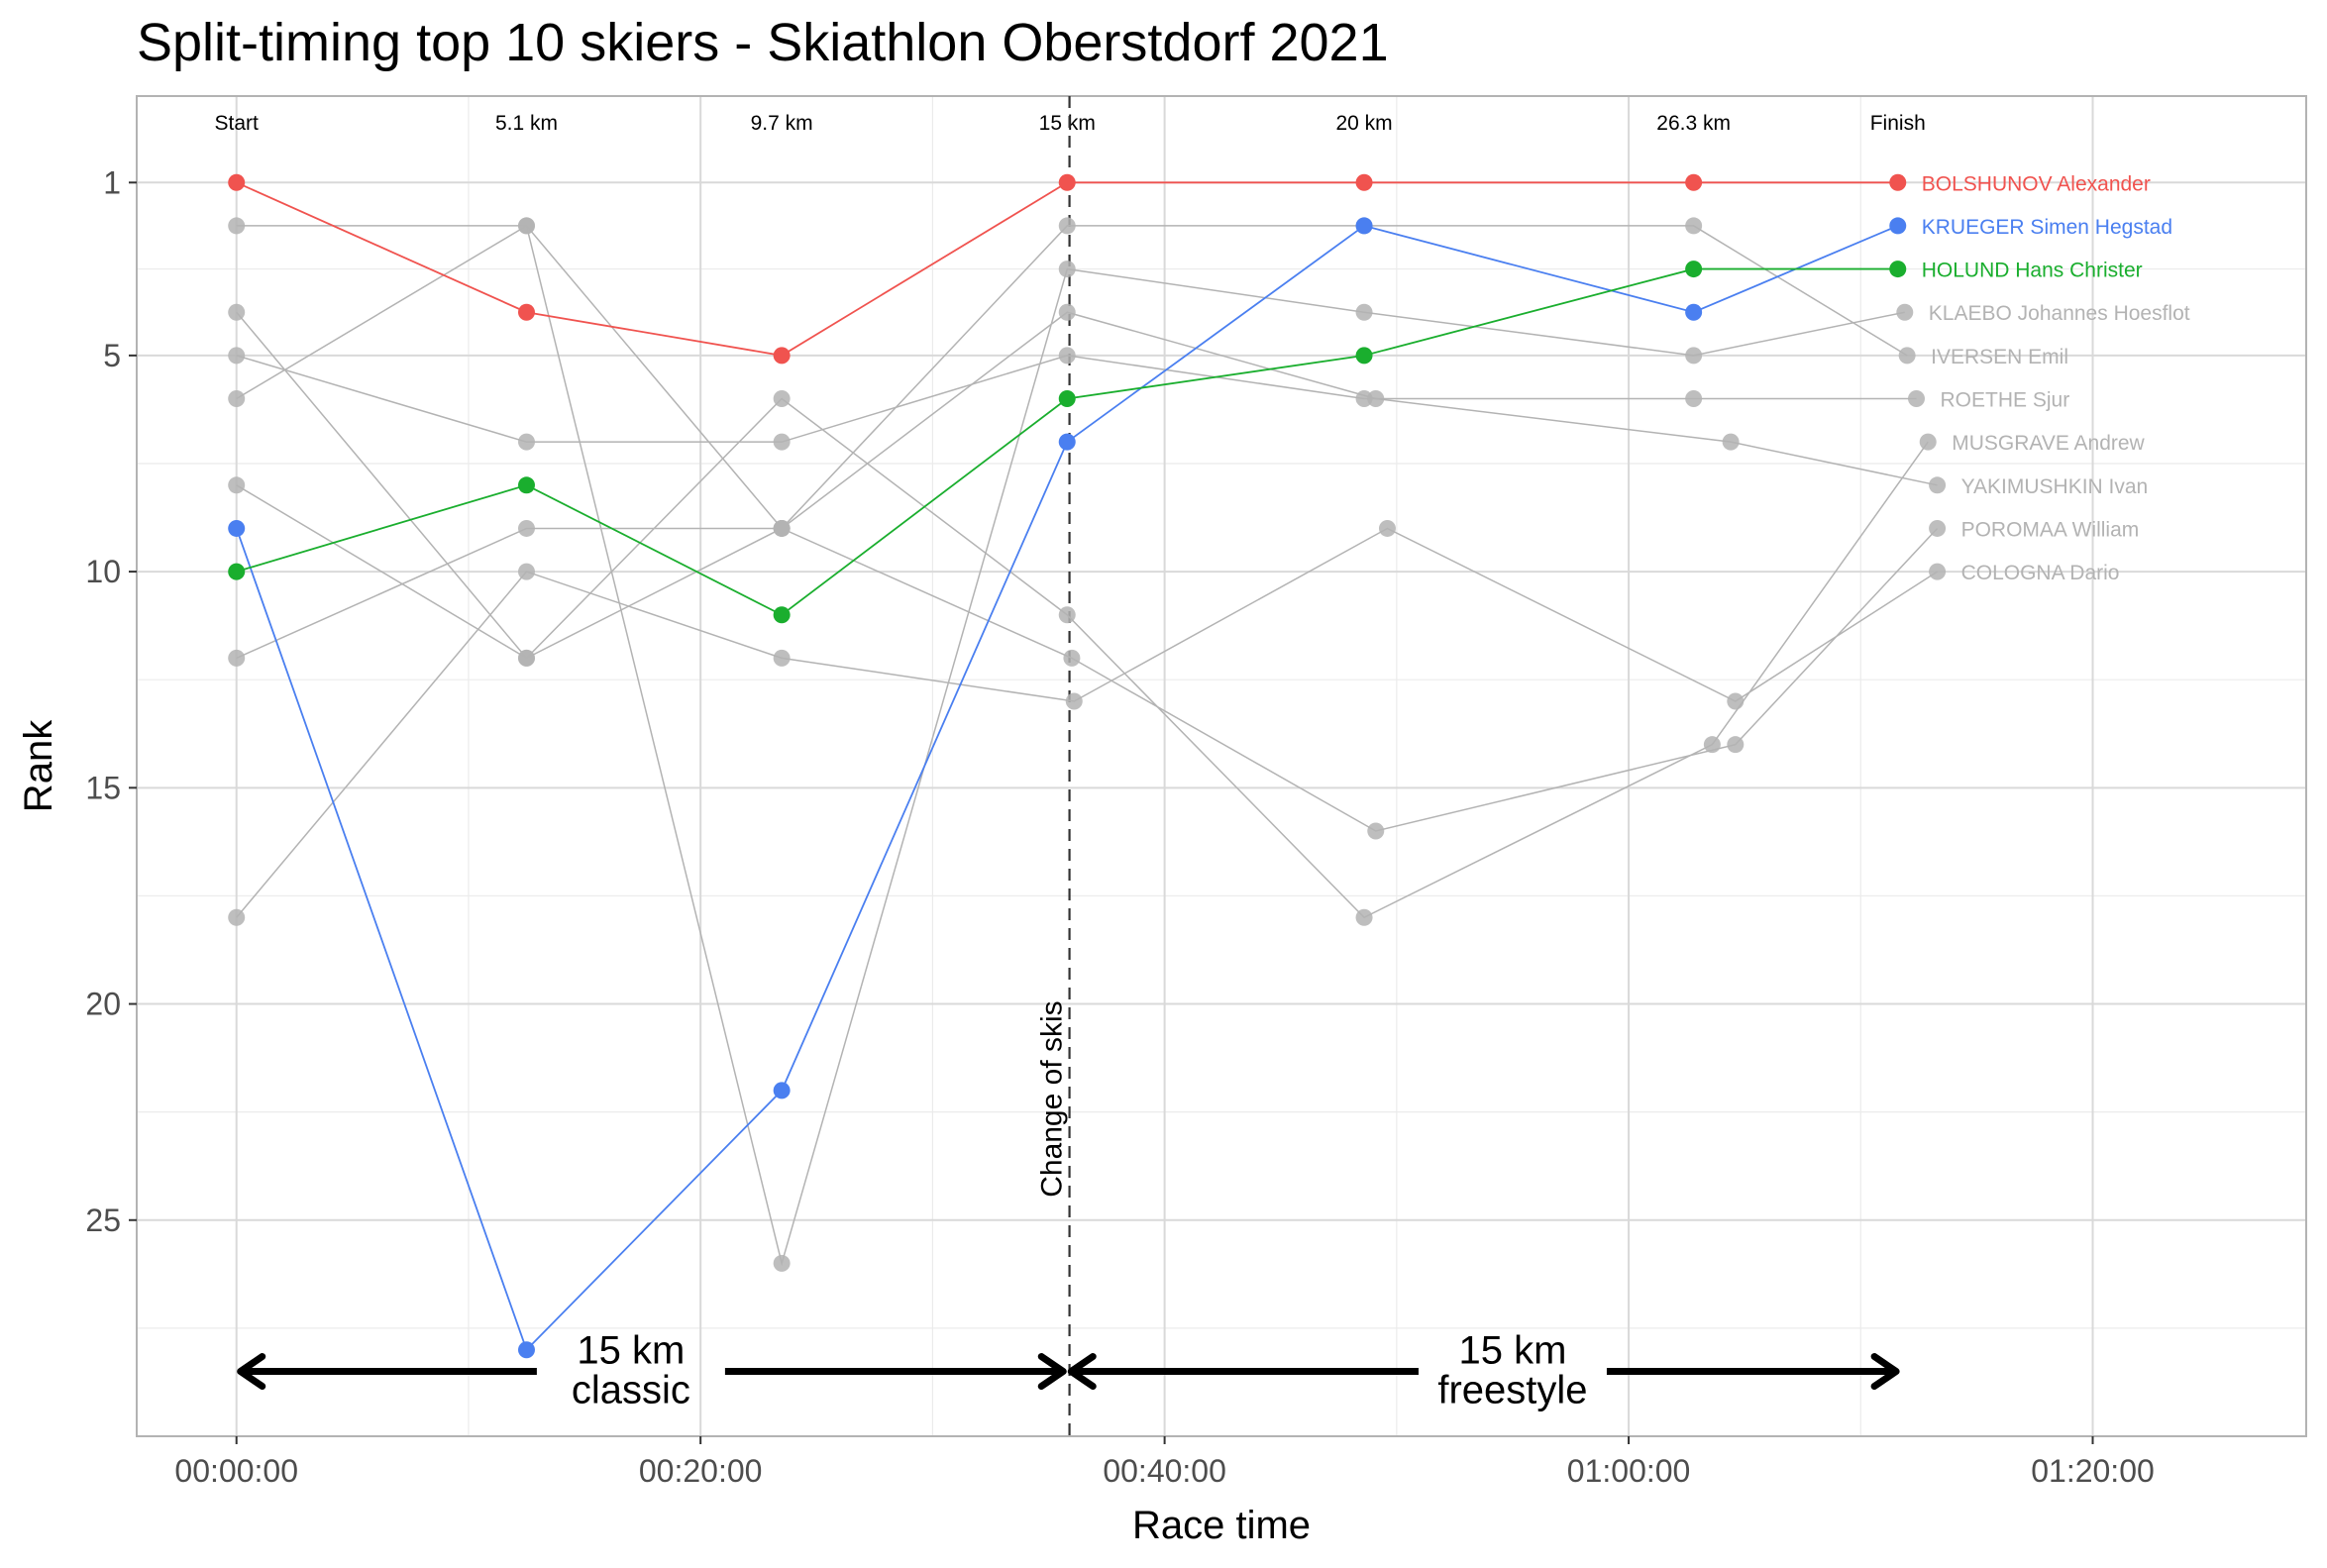  What do you see at coordinates (1694, 124) in the screenshot?
I see `split-label: 26.3 km` at bounding box center [1694, 124].